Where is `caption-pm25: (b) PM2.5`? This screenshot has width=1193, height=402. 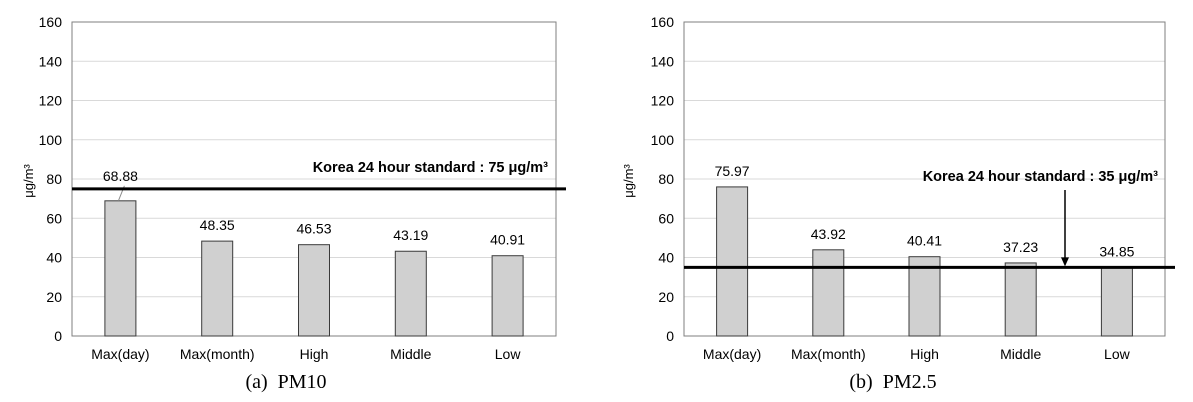
caption-pm25: (b) PM2.5 is located at coordinates (893, 382).